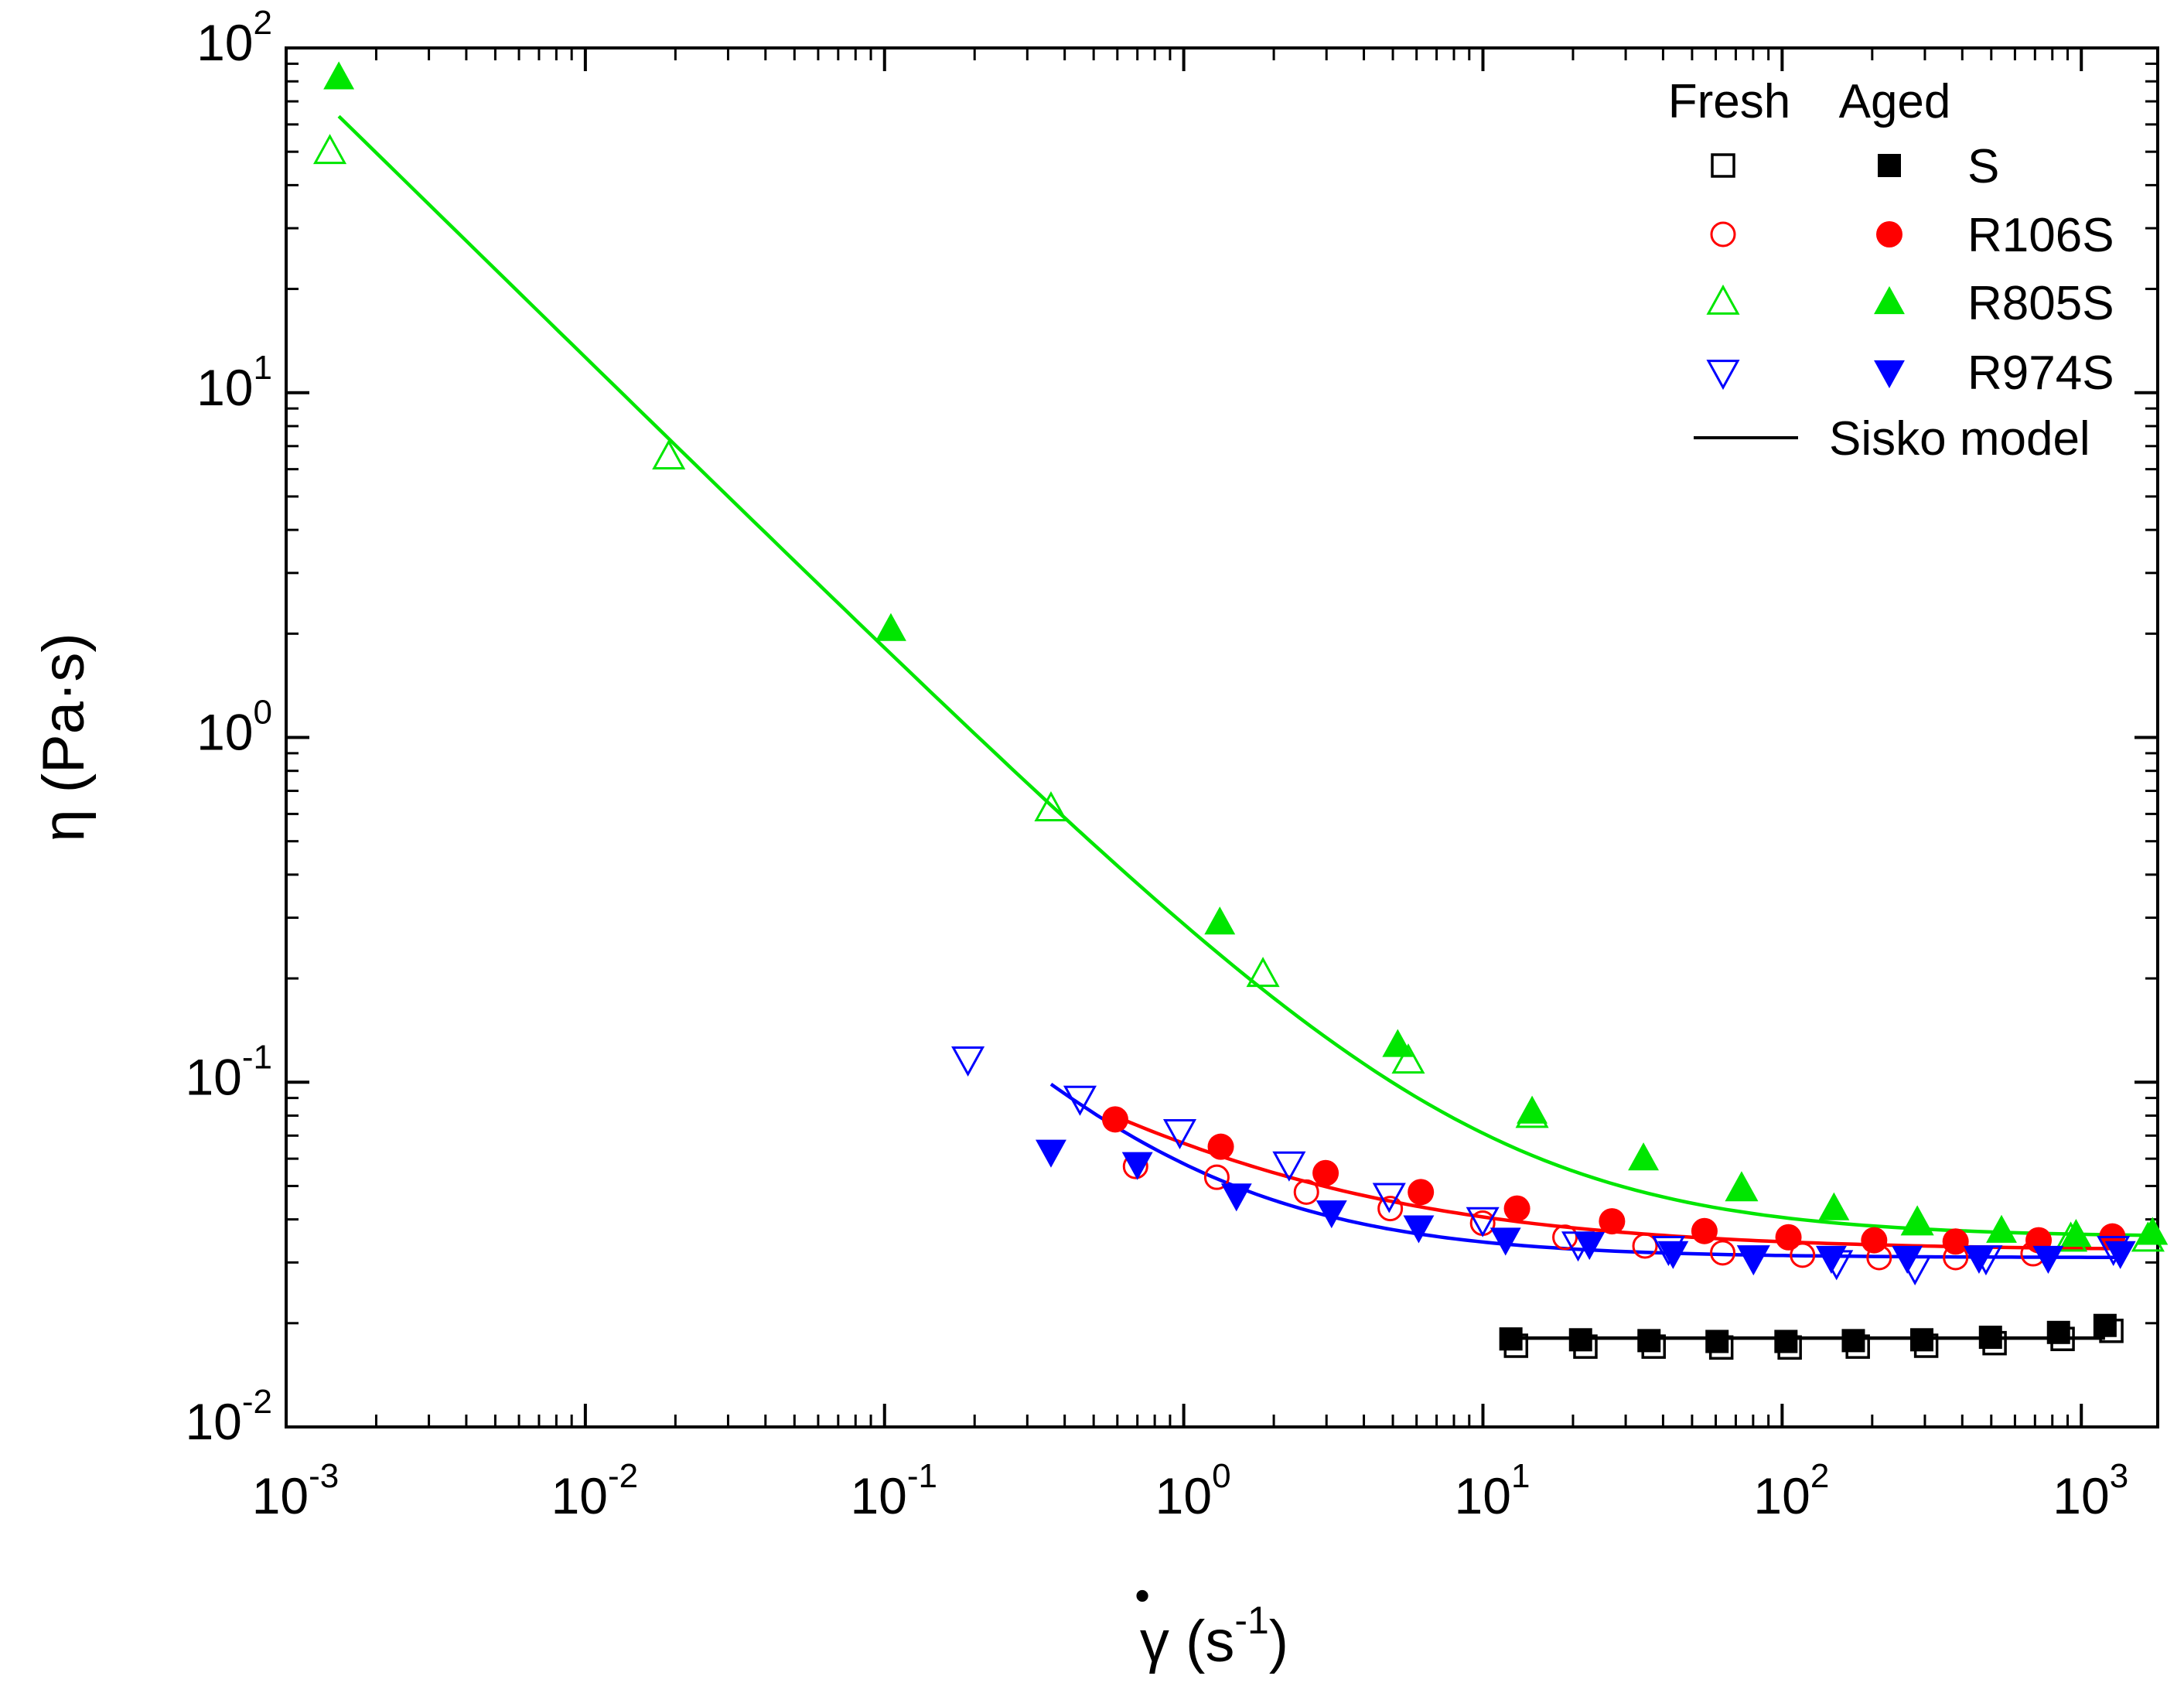  What do you see at coordinates (1193, 1490) in the screenshot?
I see `x-tick-label: 10⁰` at bounding box center [1193, 1490].